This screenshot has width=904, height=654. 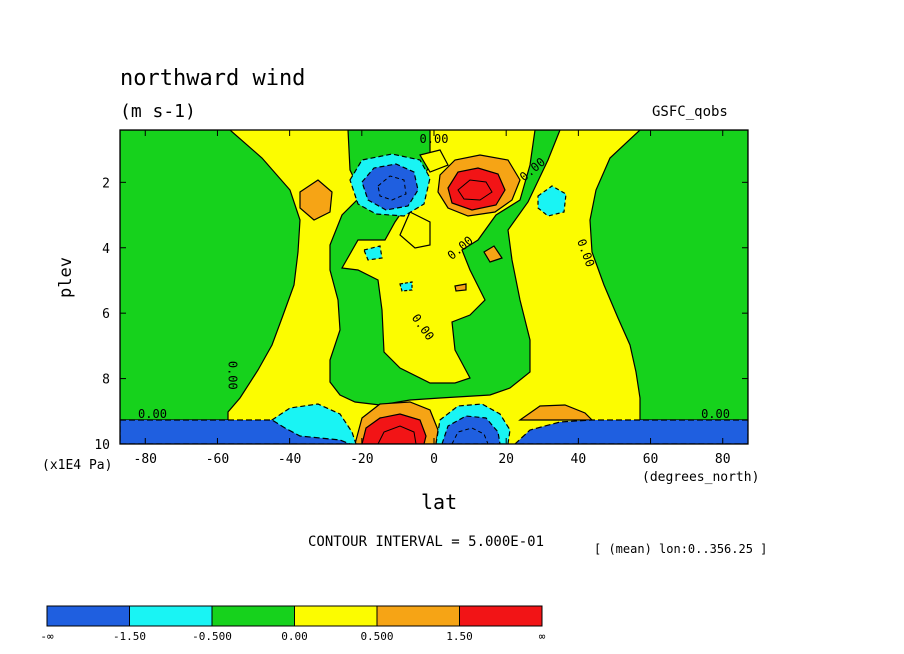 I want to click on x-tick-label: 0, so click(x=434, y=459).